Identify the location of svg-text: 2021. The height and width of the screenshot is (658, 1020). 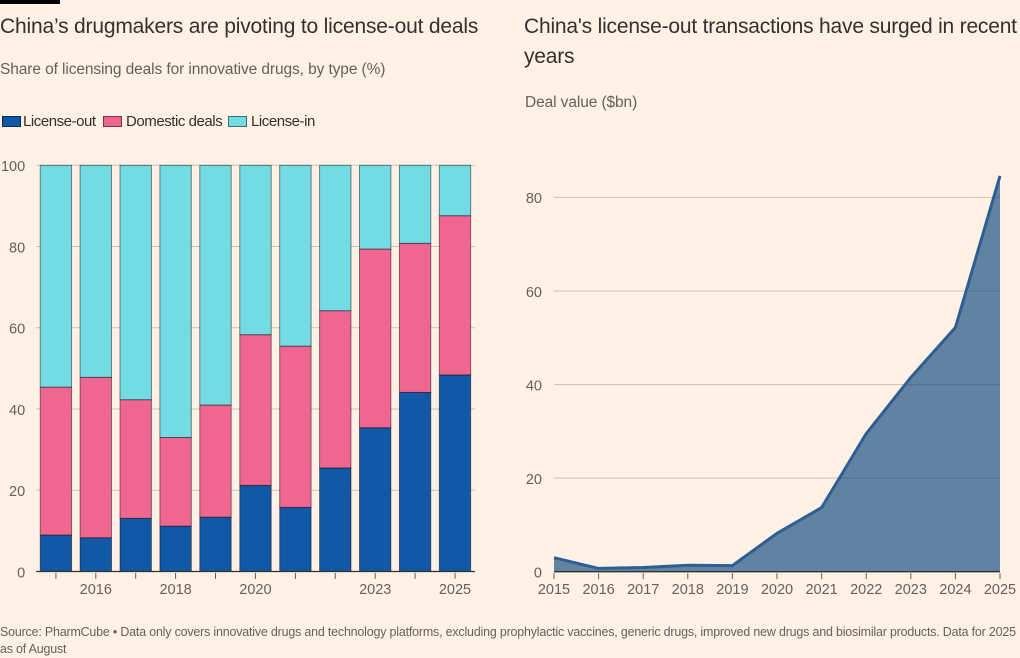
(821, 590).